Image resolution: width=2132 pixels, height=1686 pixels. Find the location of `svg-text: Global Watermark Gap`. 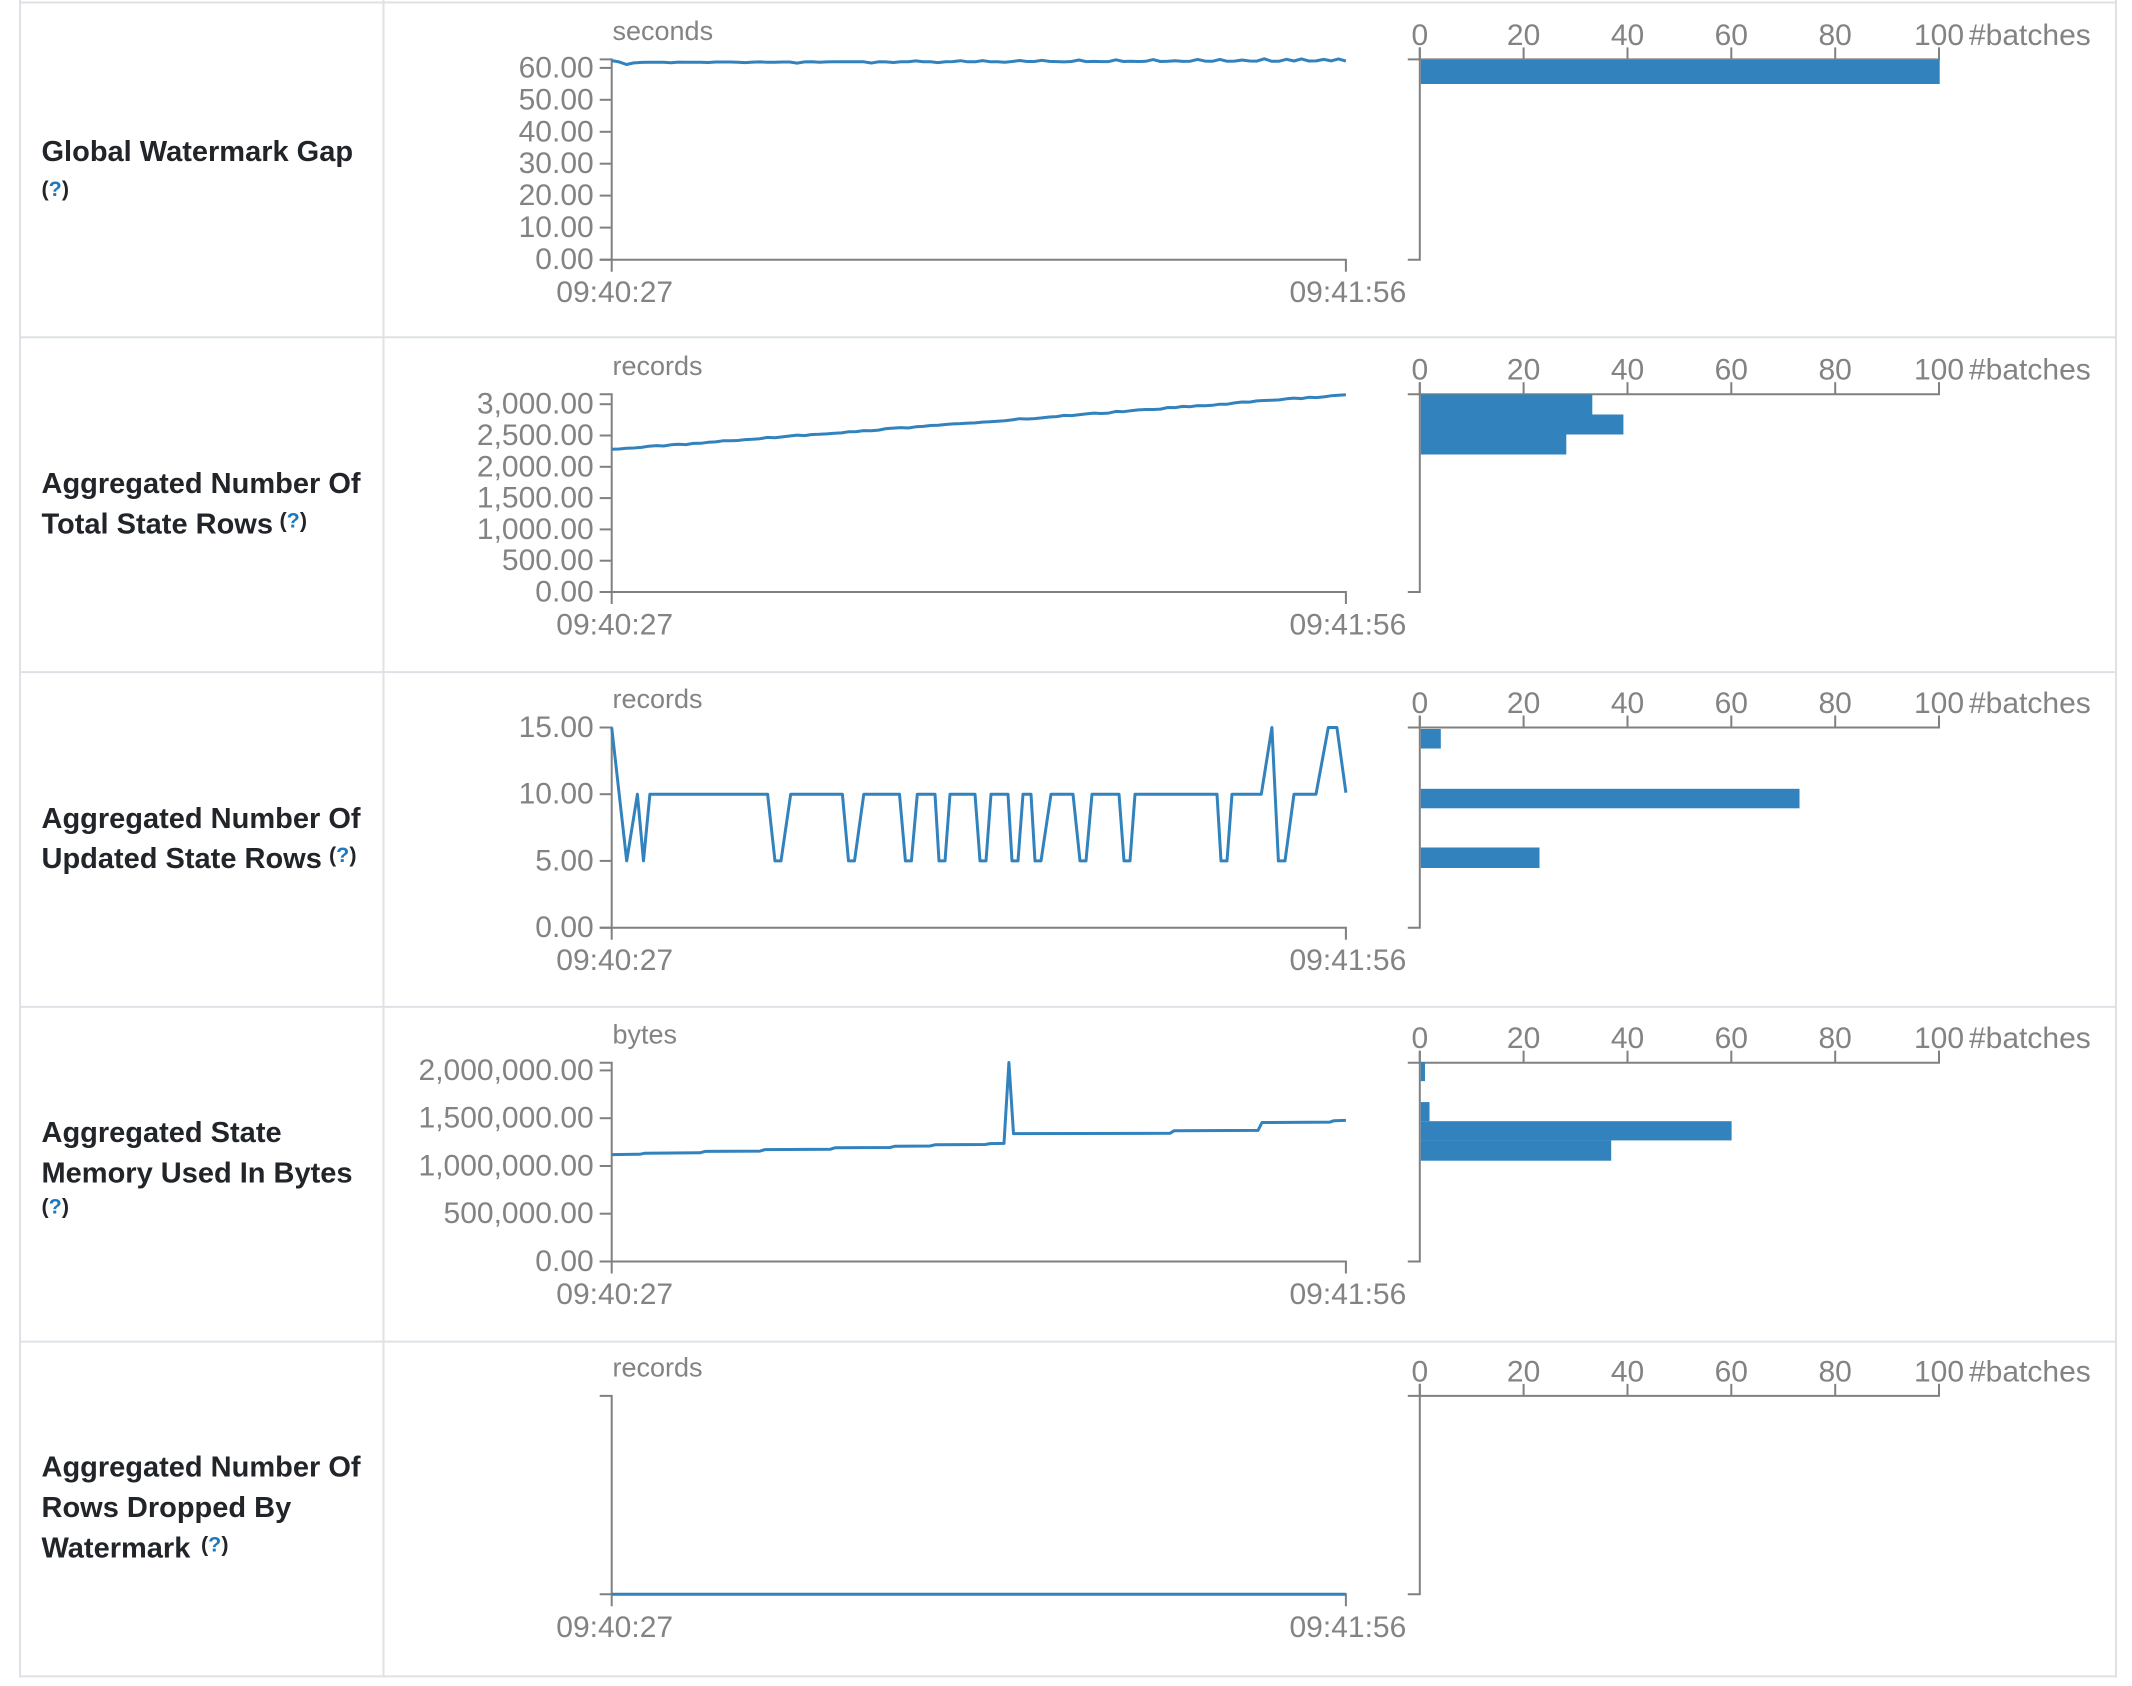

svg-text: Global Watermark Gap is located at coordinates (198, 152).